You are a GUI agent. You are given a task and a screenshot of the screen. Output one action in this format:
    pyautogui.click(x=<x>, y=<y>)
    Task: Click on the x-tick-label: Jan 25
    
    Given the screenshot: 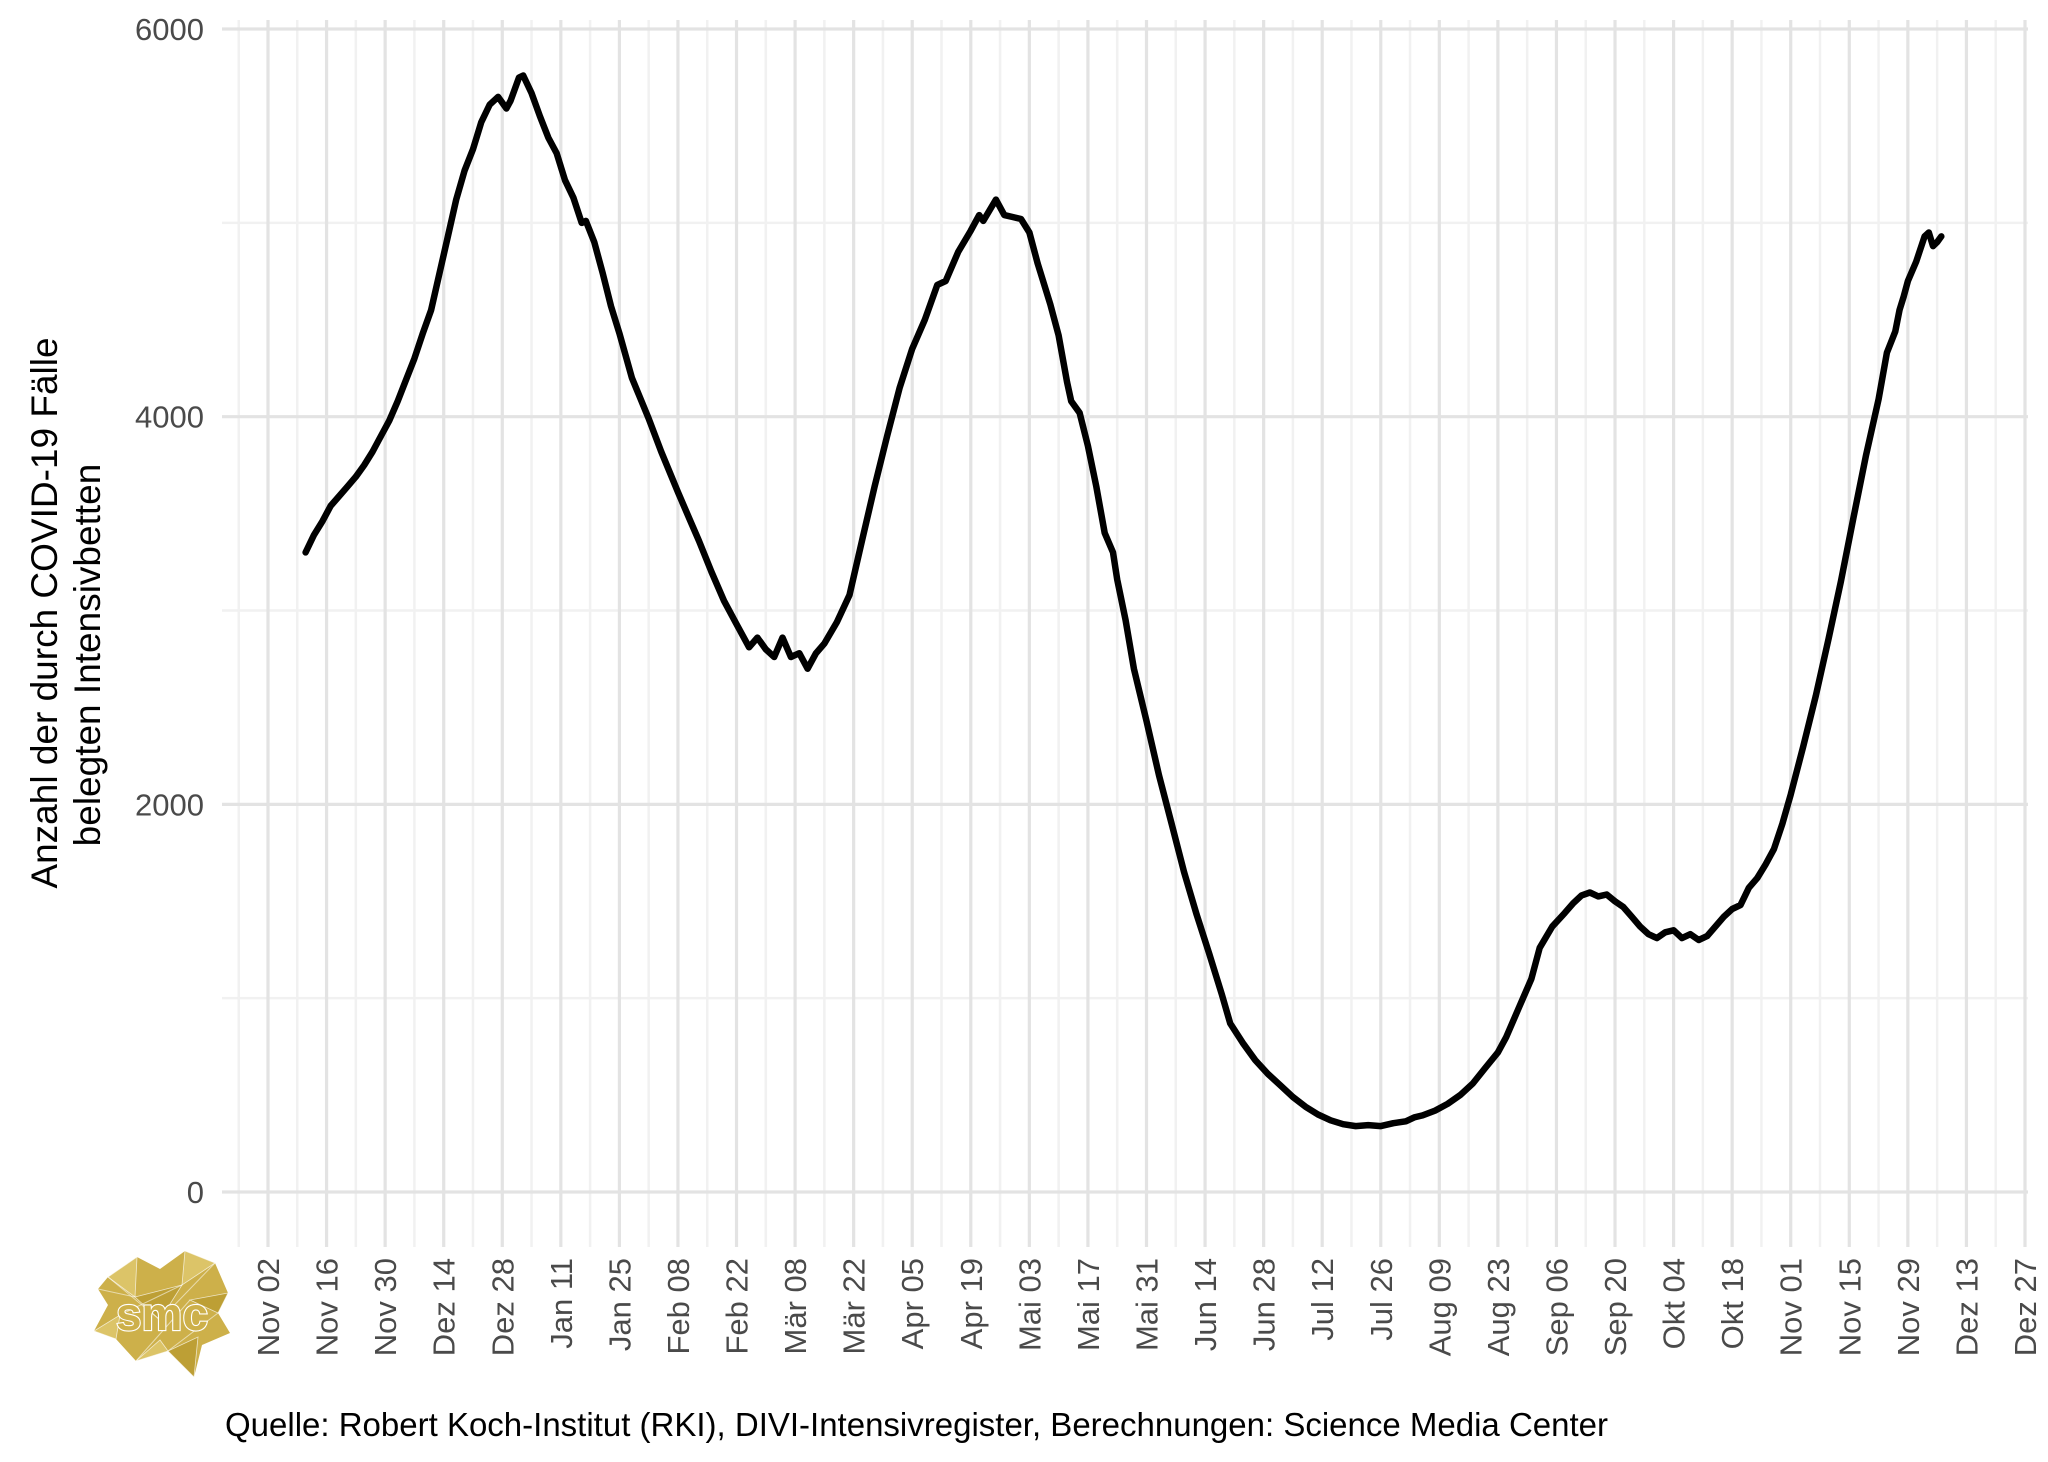 What is the action you would take?
    pyautogui.click(x=619, y=1304)
    